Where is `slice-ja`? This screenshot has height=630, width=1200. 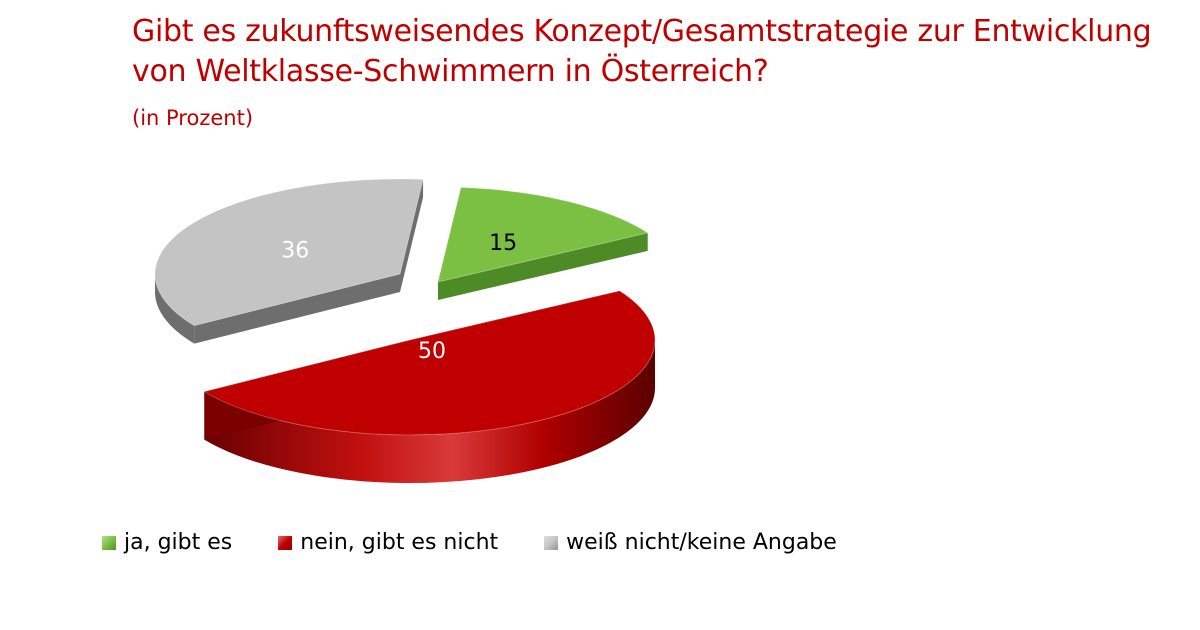 slice-ja is located at coordinates (543, 234).